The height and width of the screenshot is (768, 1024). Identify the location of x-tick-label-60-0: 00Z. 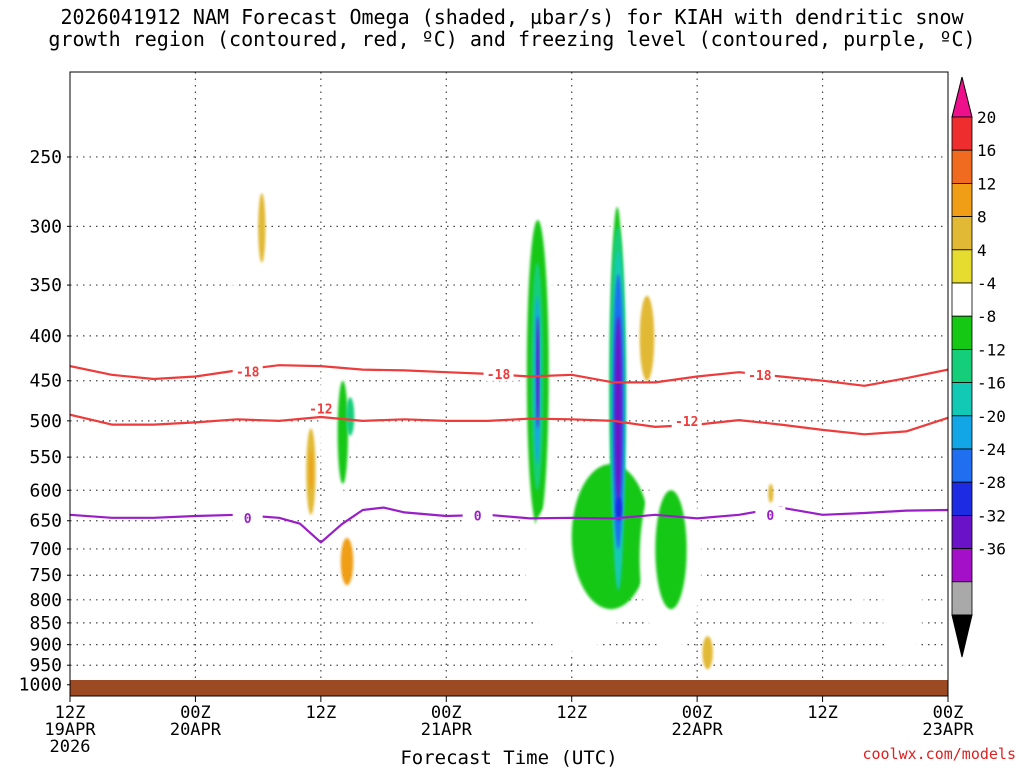
(697, 713).